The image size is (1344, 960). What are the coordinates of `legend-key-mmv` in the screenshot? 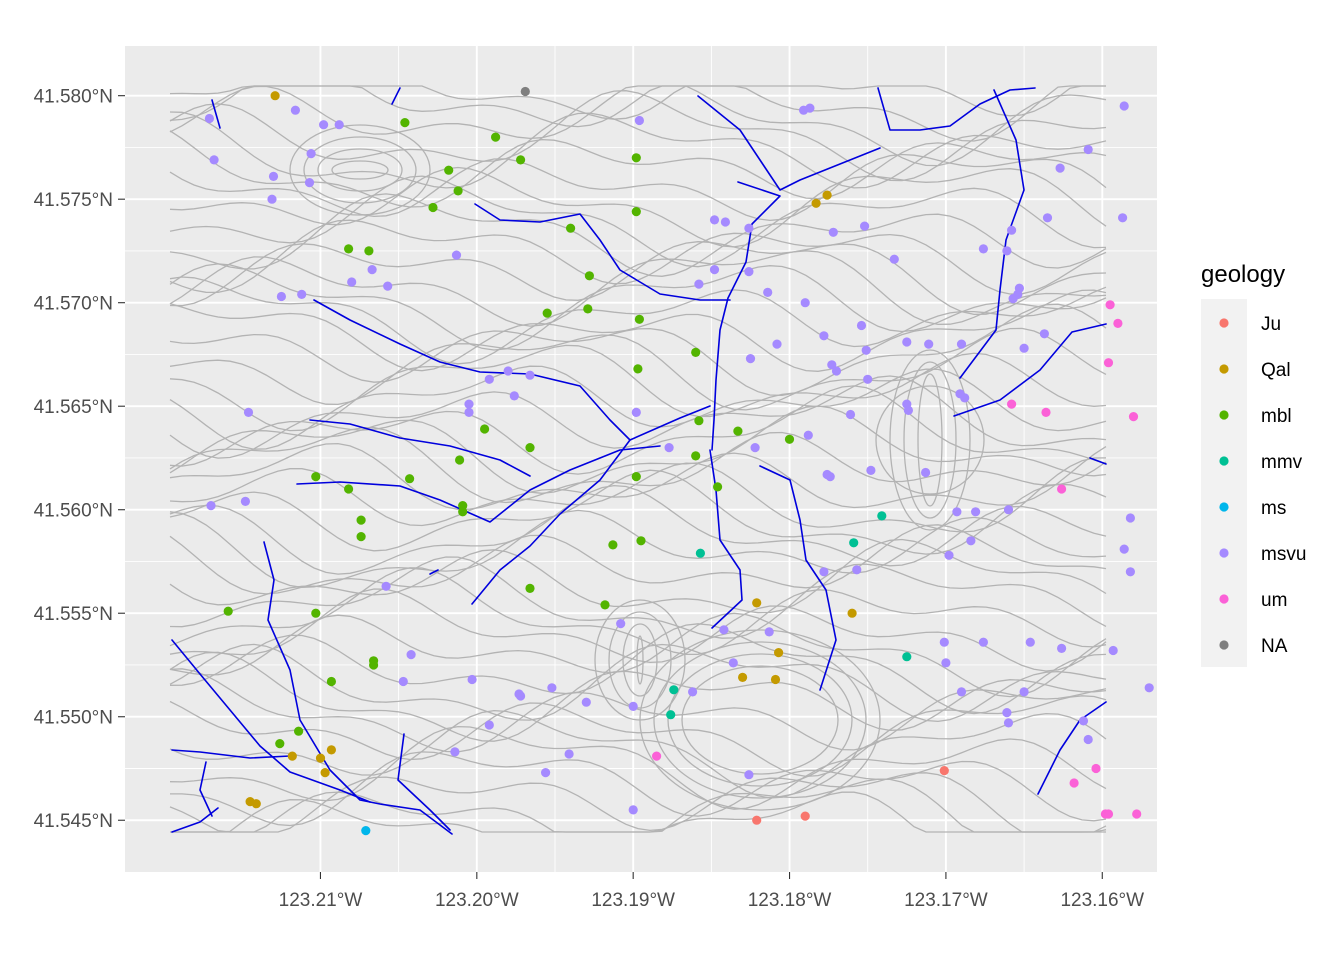 It's located at (1224, 461).